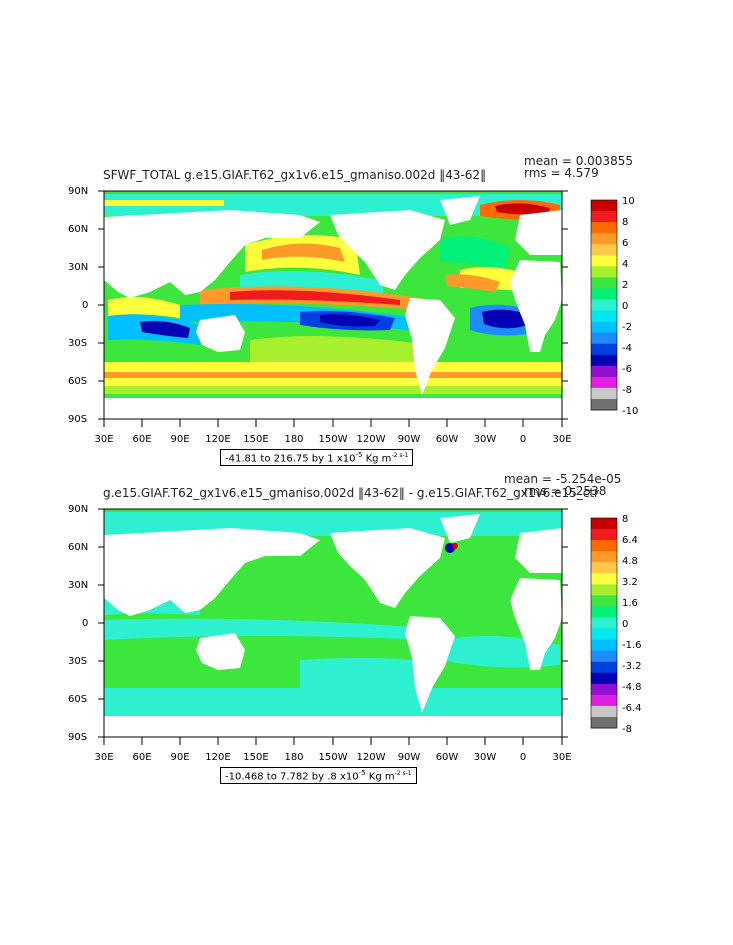 Image resolution: width=733 pixels, height=945 pixels. What do you see at coordinates (292, 777) in the screenshot?
I see `panel2-range-text: -10.468 to 7.782 by .8 x10` at bounding box center [292, 777].